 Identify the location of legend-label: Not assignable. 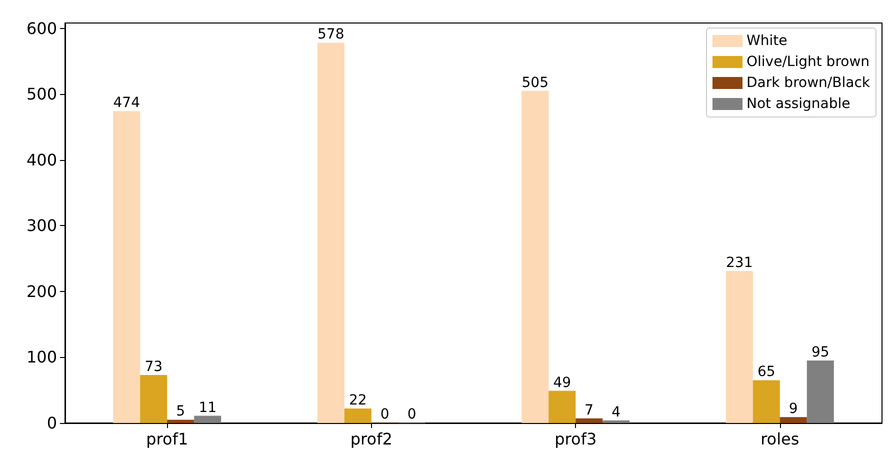
(798, 104).